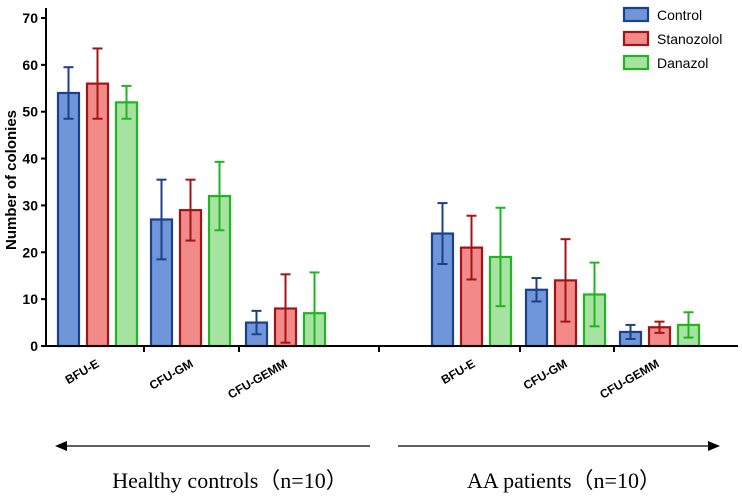  I want to click on legend-swatch-danazol, so click(636, 62).